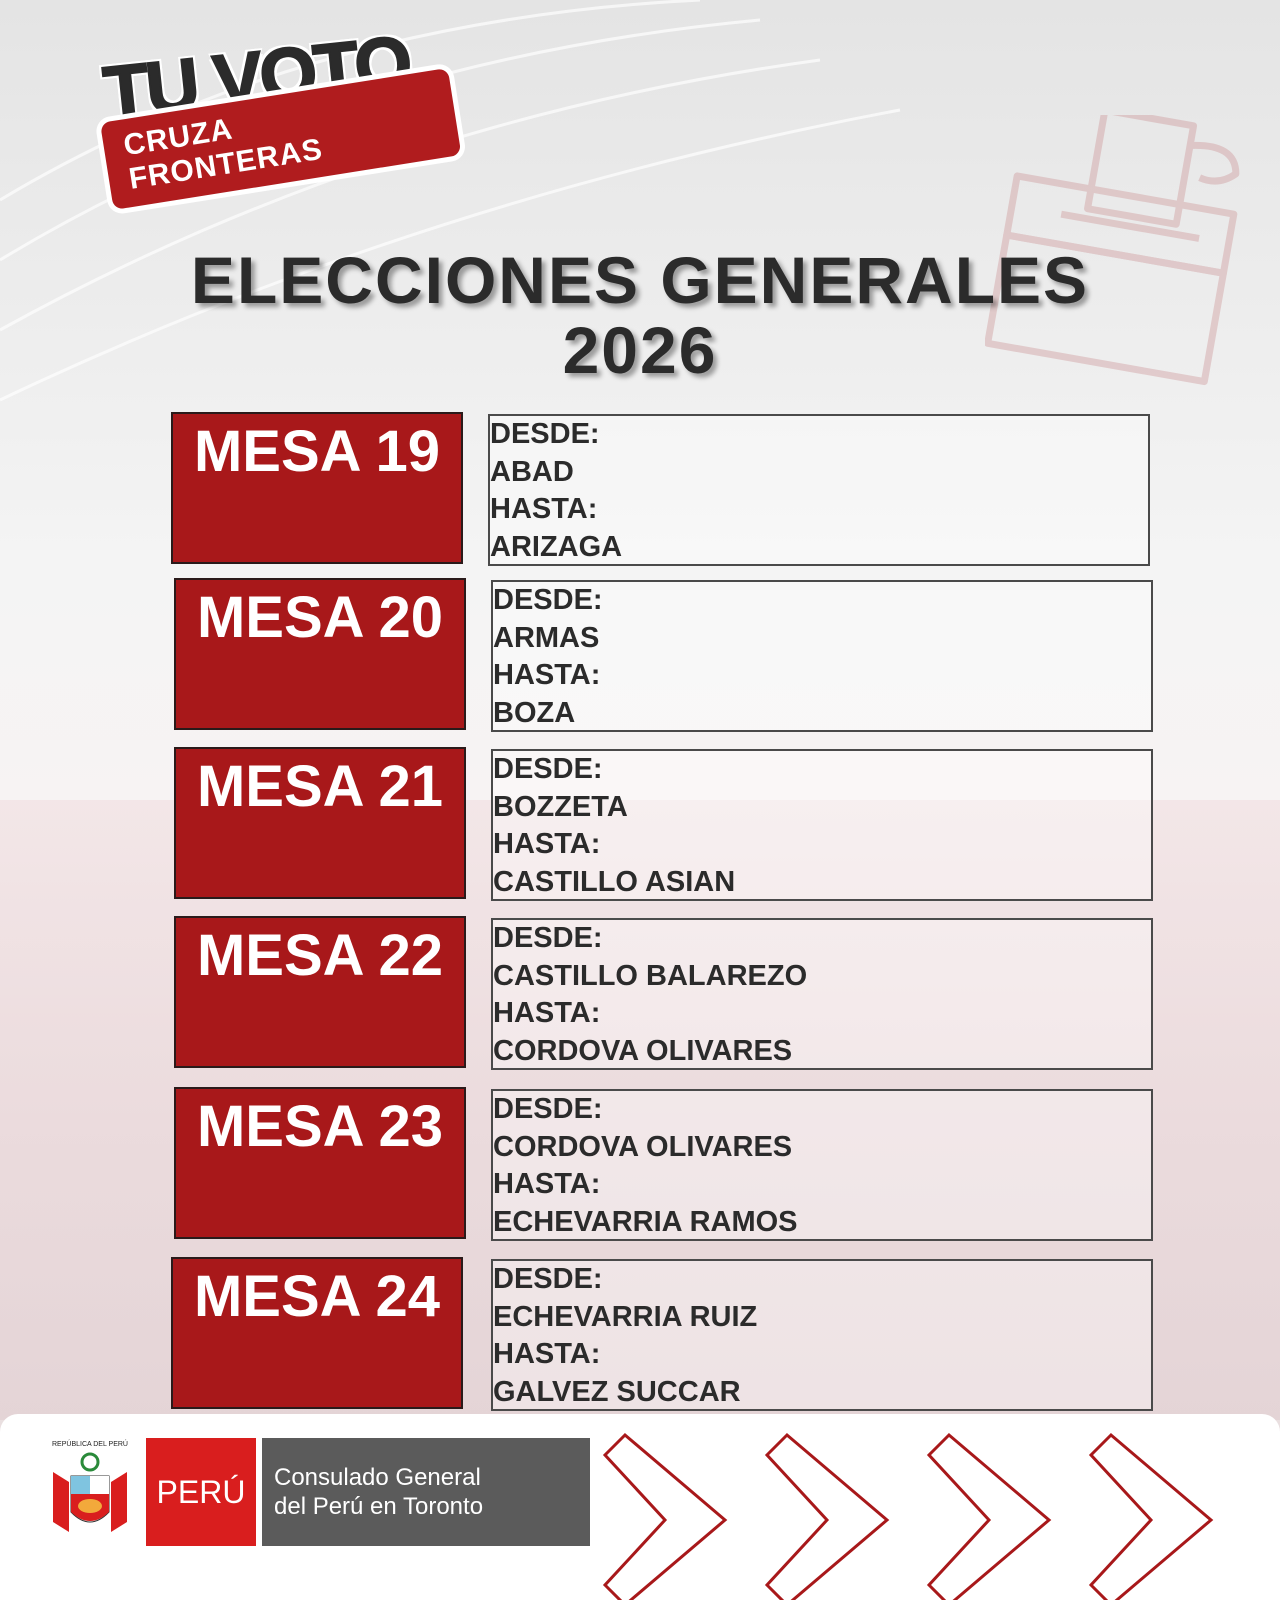  What do you see at coordinates (426, 1492) in the screenshot?
I see `consulate-block: Consulado General del Perú en Toronto` at bounding box center [426, 1492].